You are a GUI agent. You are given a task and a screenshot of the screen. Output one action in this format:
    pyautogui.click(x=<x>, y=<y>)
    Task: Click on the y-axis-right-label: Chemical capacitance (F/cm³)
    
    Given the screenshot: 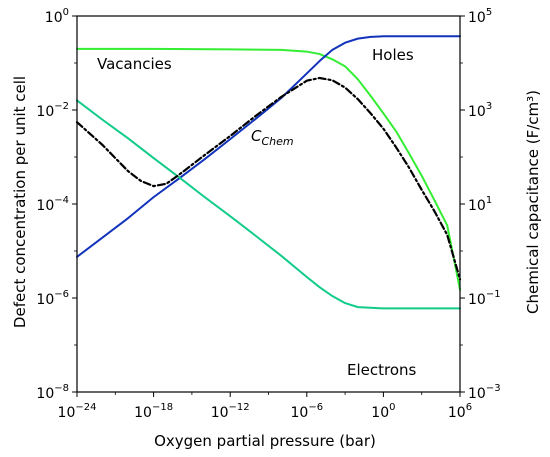 What is the action you would take?
    pyautogui.click(x=533, y=202)
    